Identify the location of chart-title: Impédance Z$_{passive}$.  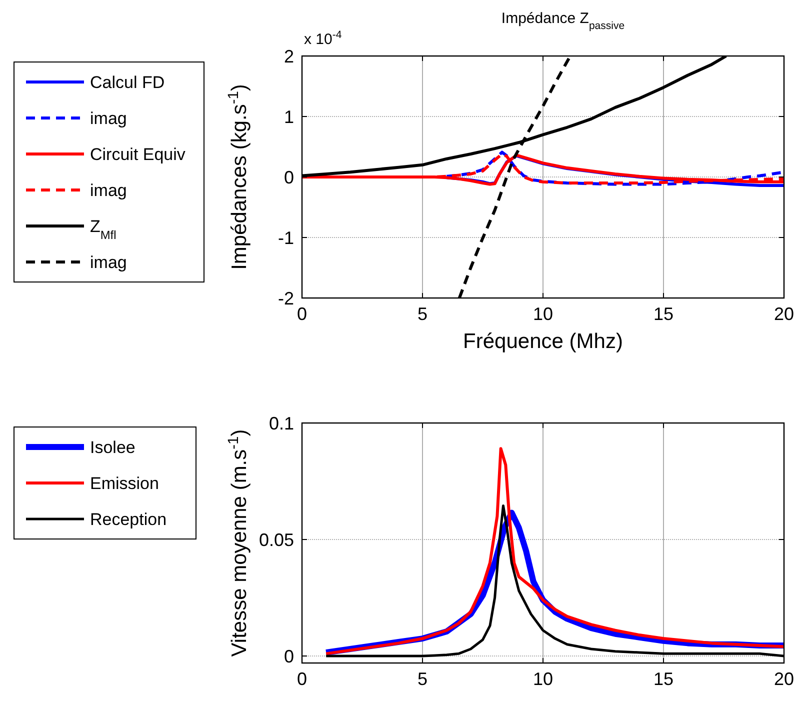
(563, 21).